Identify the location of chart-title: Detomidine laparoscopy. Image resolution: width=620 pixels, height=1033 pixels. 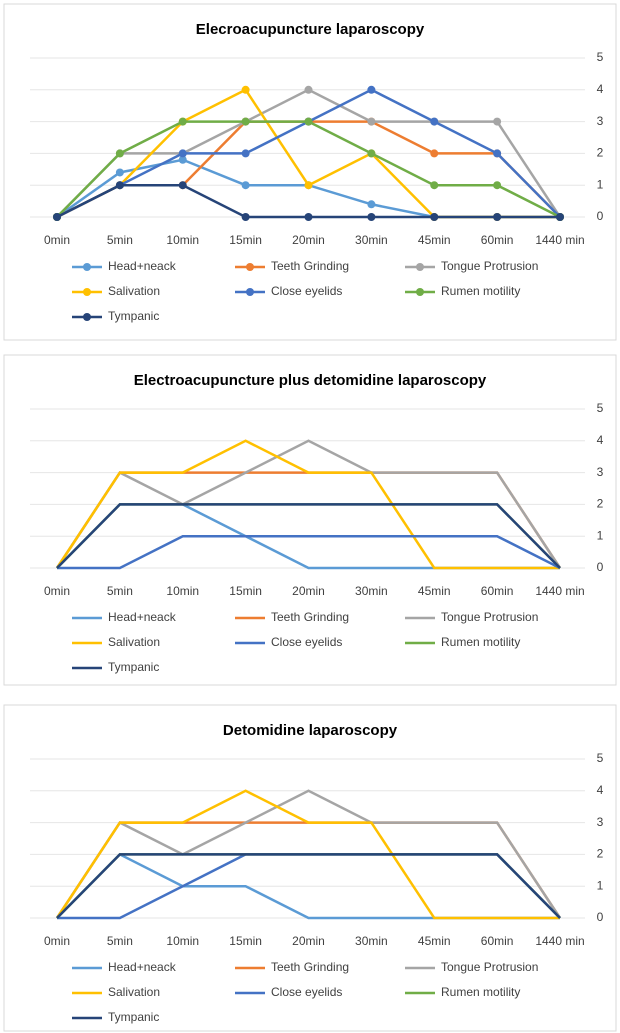
(310, 730).